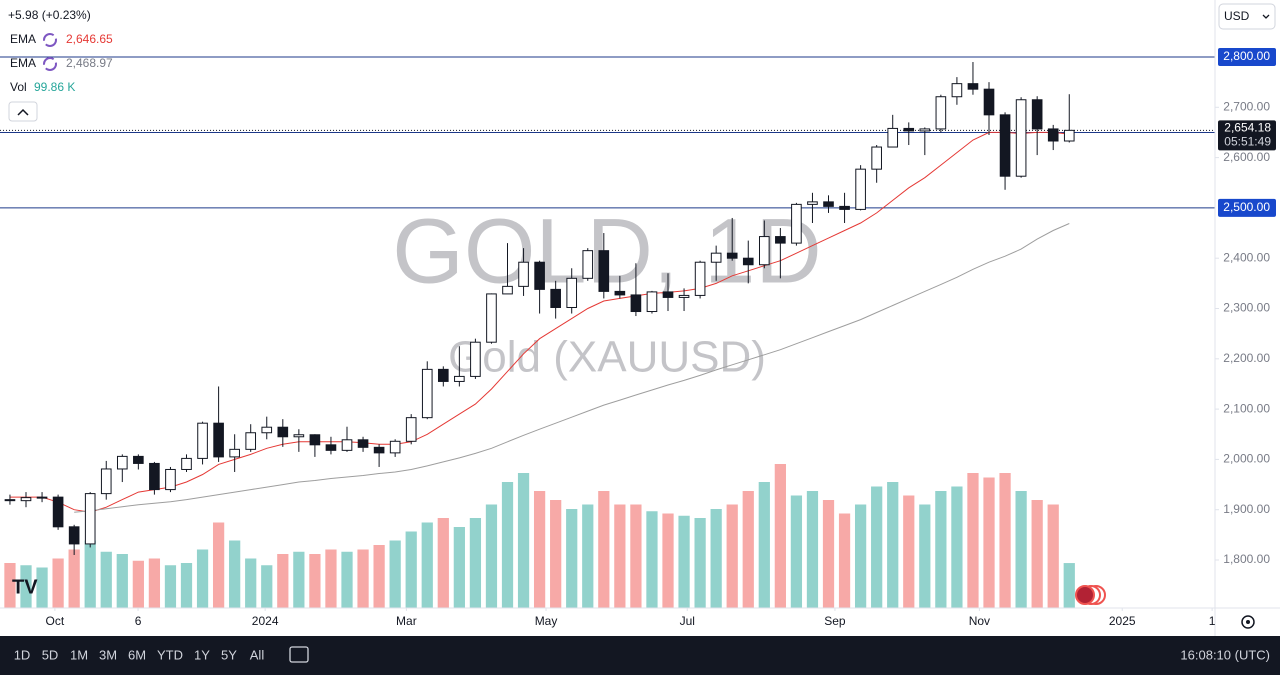 The height and width of the screenshot is (675, 1280). What do you see at coordinates (1246, 308) in the screenshot?
I see `y-tick-label: 2,300.00` at bounding box center [1246, 308].